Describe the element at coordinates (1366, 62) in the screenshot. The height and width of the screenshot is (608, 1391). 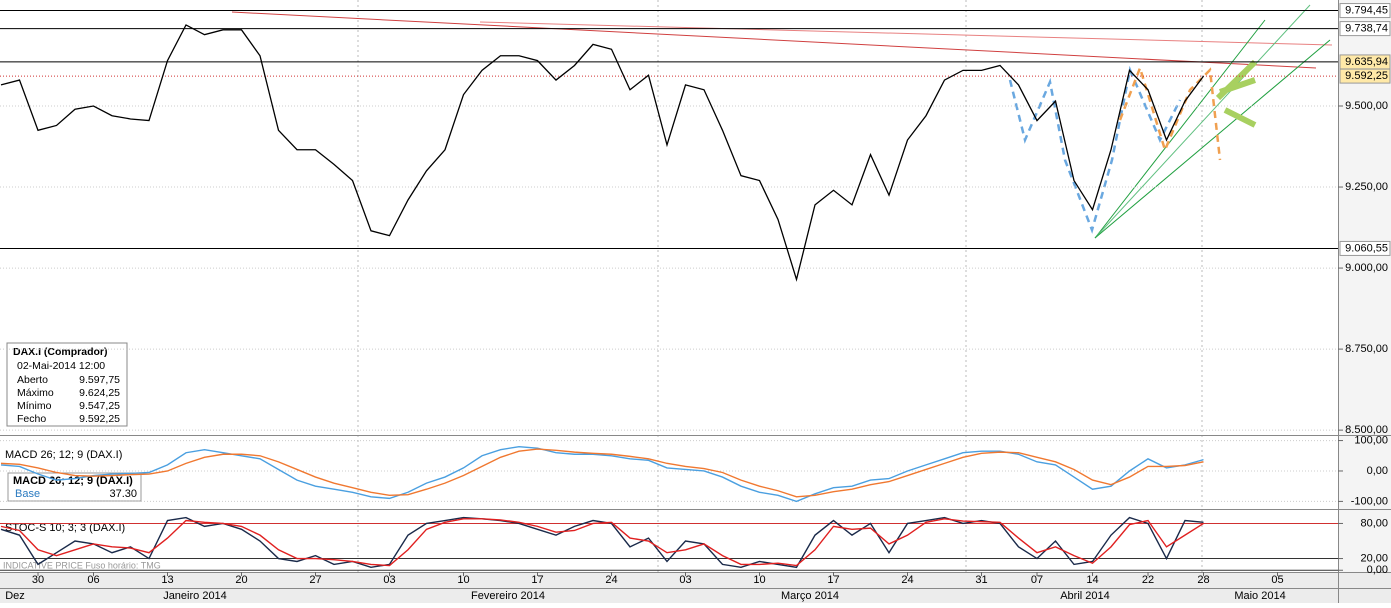
I see `level-label: 9.635,94` at that location.